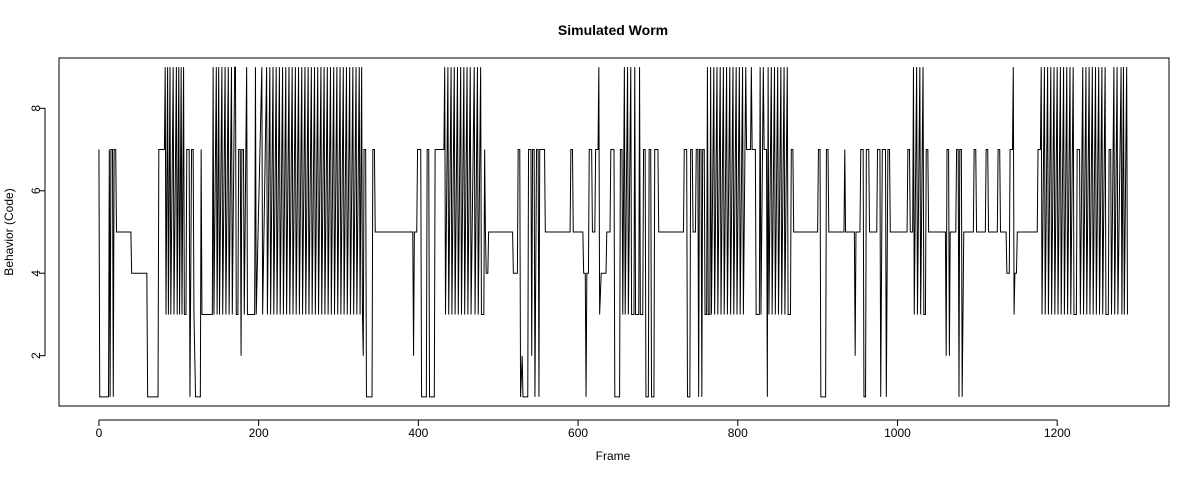  What do you see at coordinates (259, 433) in the screenshot?
I see `x-tick-label-1: 200` at bounding box center [259, 433].